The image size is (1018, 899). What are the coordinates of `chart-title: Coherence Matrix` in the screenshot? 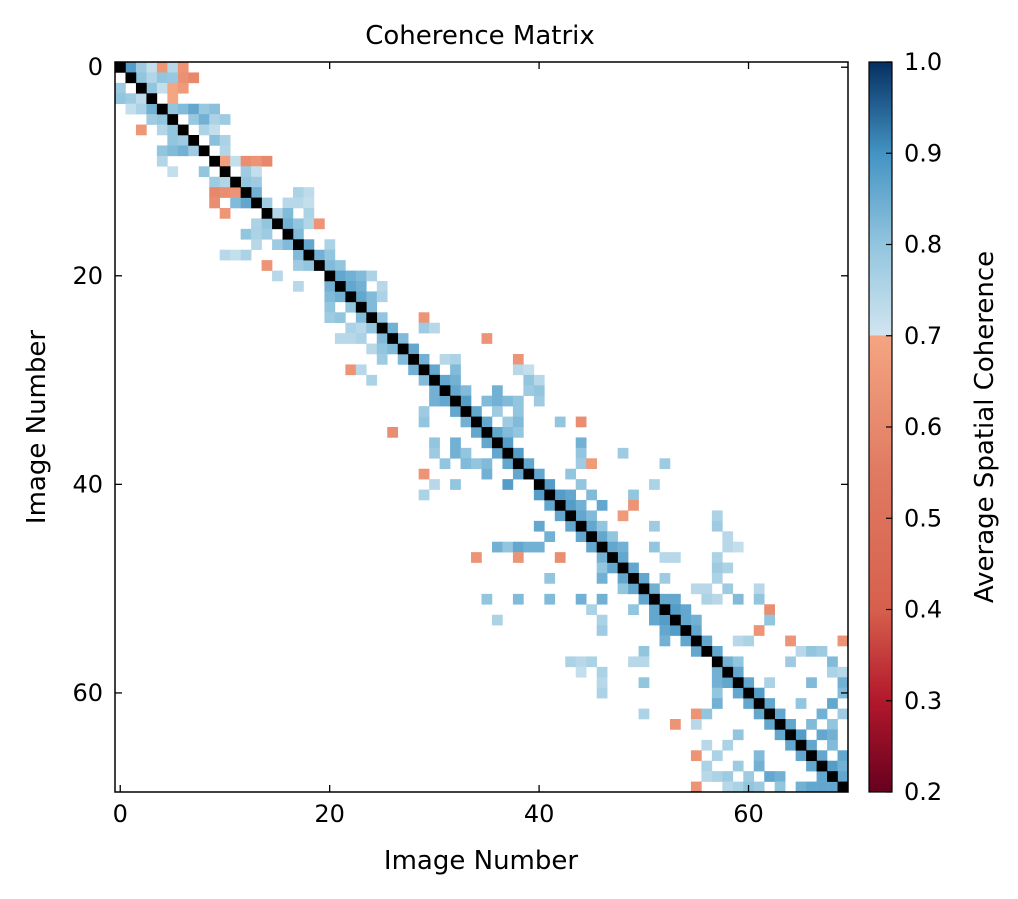 It's located at (480, 36).